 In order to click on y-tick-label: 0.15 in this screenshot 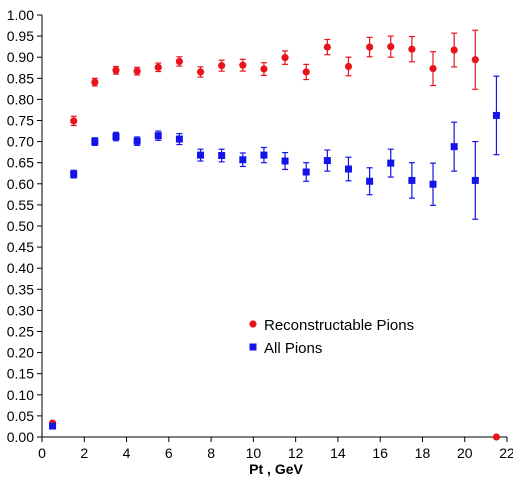, I will do `click(20, 374)`.